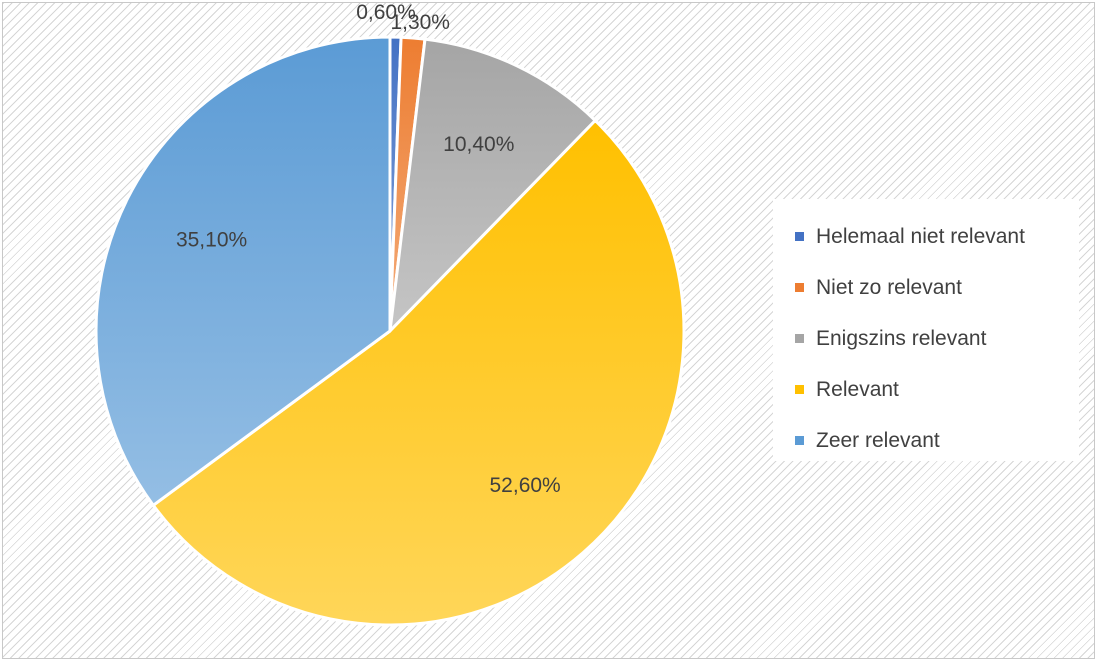  I want to click on legend-item-enigszins-relevant: Enigszins relevant, so click(926, 338).